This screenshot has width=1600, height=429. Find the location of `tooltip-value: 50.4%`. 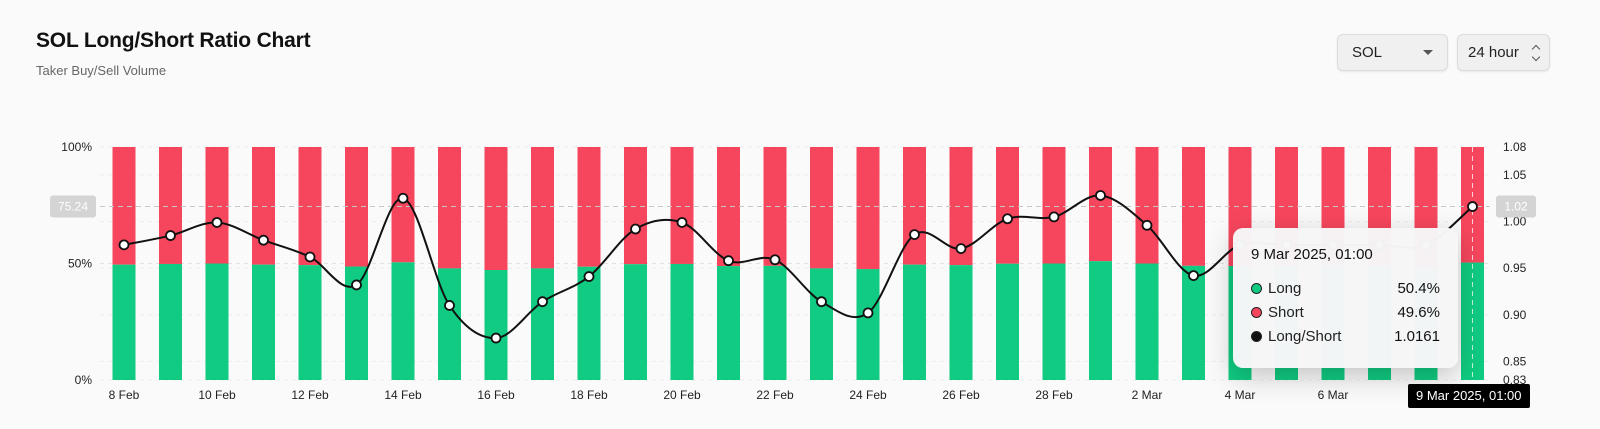

tooltip-value: 50.4% is located at coordinates (1418, 288).